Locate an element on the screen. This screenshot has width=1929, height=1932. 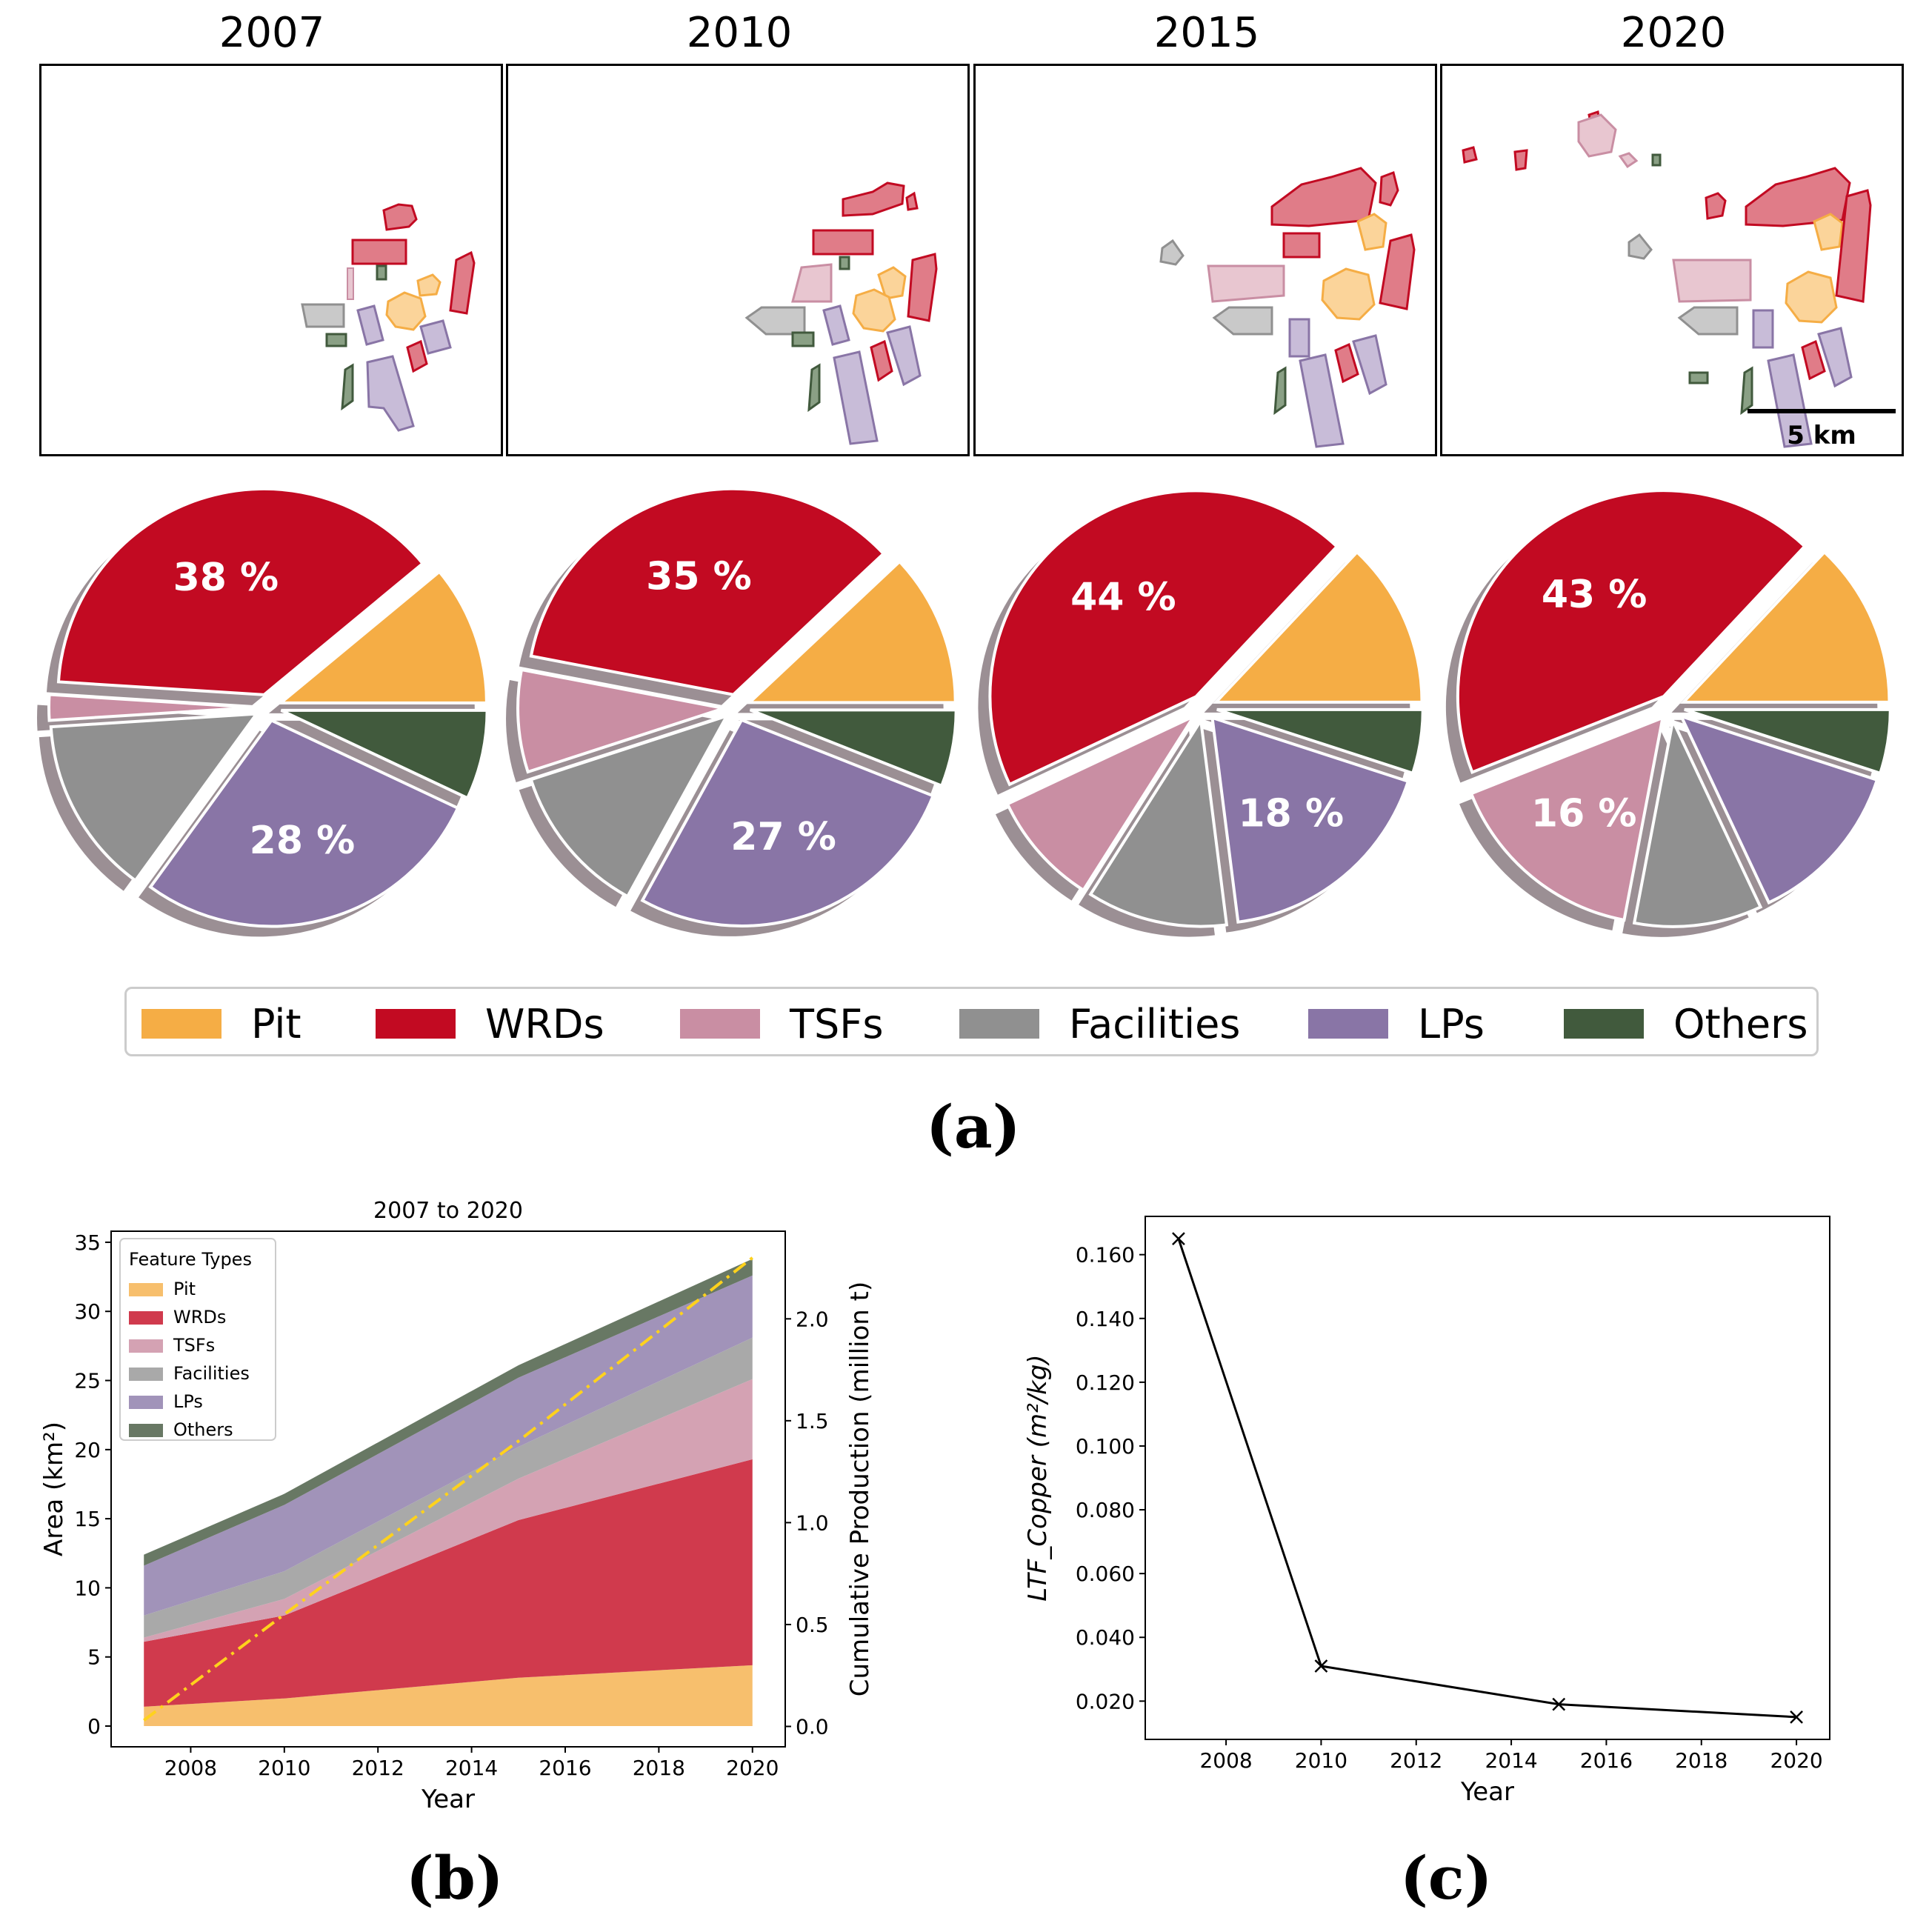
ltf-y-tick-label-0-060: 0.060 is located at coordinates (1106, 1574).